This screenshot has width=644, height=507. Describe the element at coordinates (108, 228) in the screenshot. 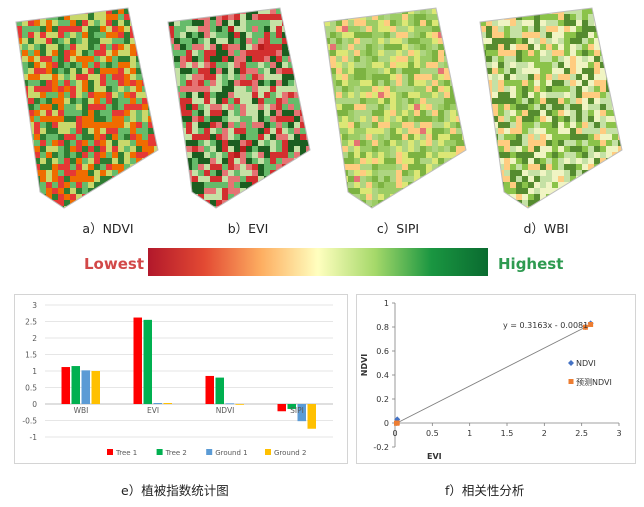

I see `map-caption-ndvi: a）NDVI` at that location.